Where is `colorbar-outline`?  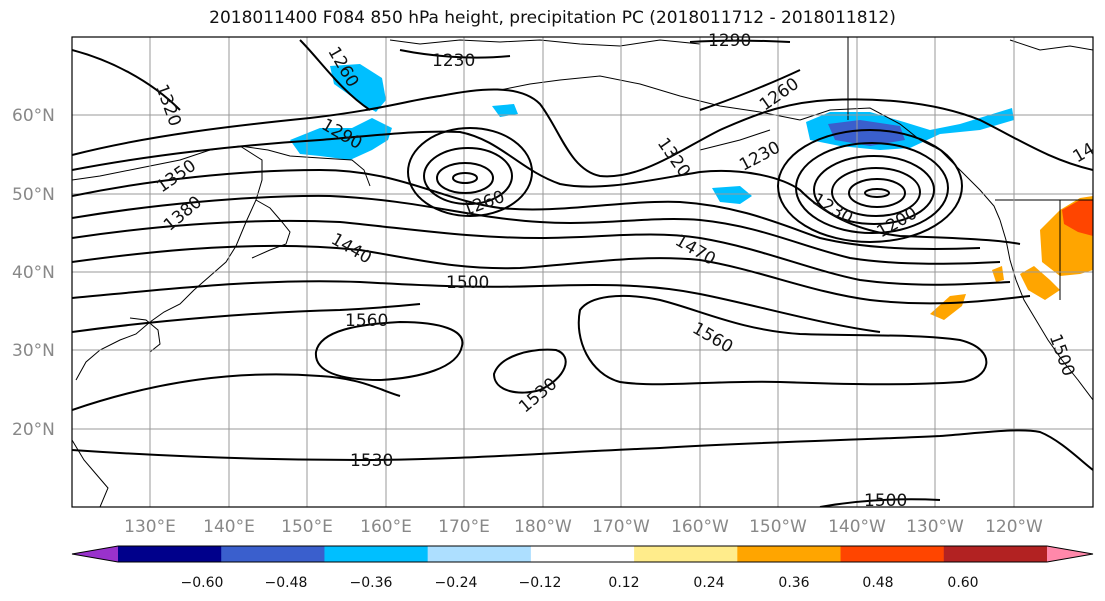 colorbar-outline is located at coordinates (582, 554).